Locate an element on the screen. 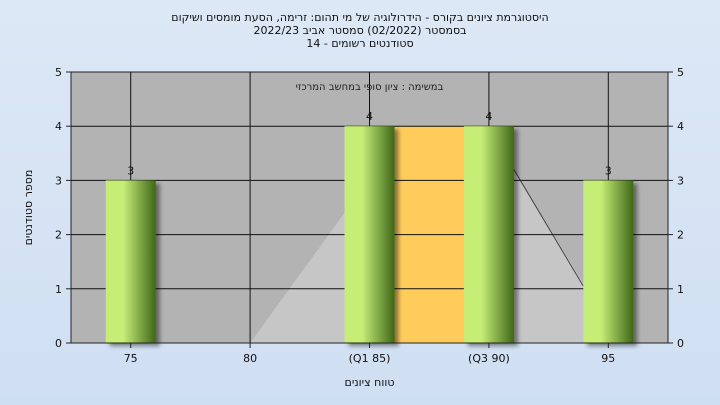 This screenshot has height=405, width=720. y2-tick-label: 1 is located at coordinates (680, 289).